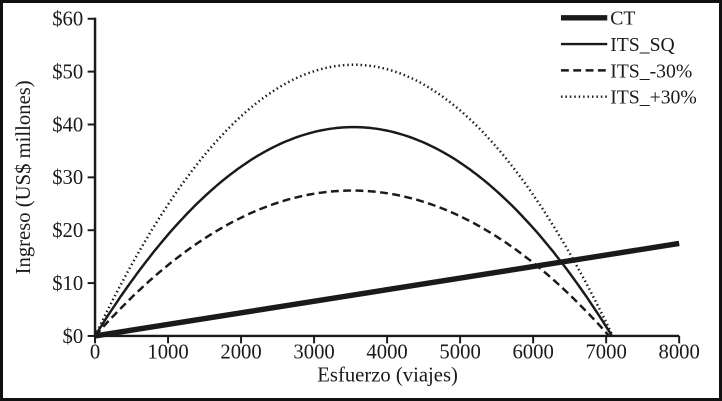 The height and width of the screenshot is (401, 722). Describe the element at coordinates (73, 337) in the screenshot. I see `y-tick-label: $0` at that location.